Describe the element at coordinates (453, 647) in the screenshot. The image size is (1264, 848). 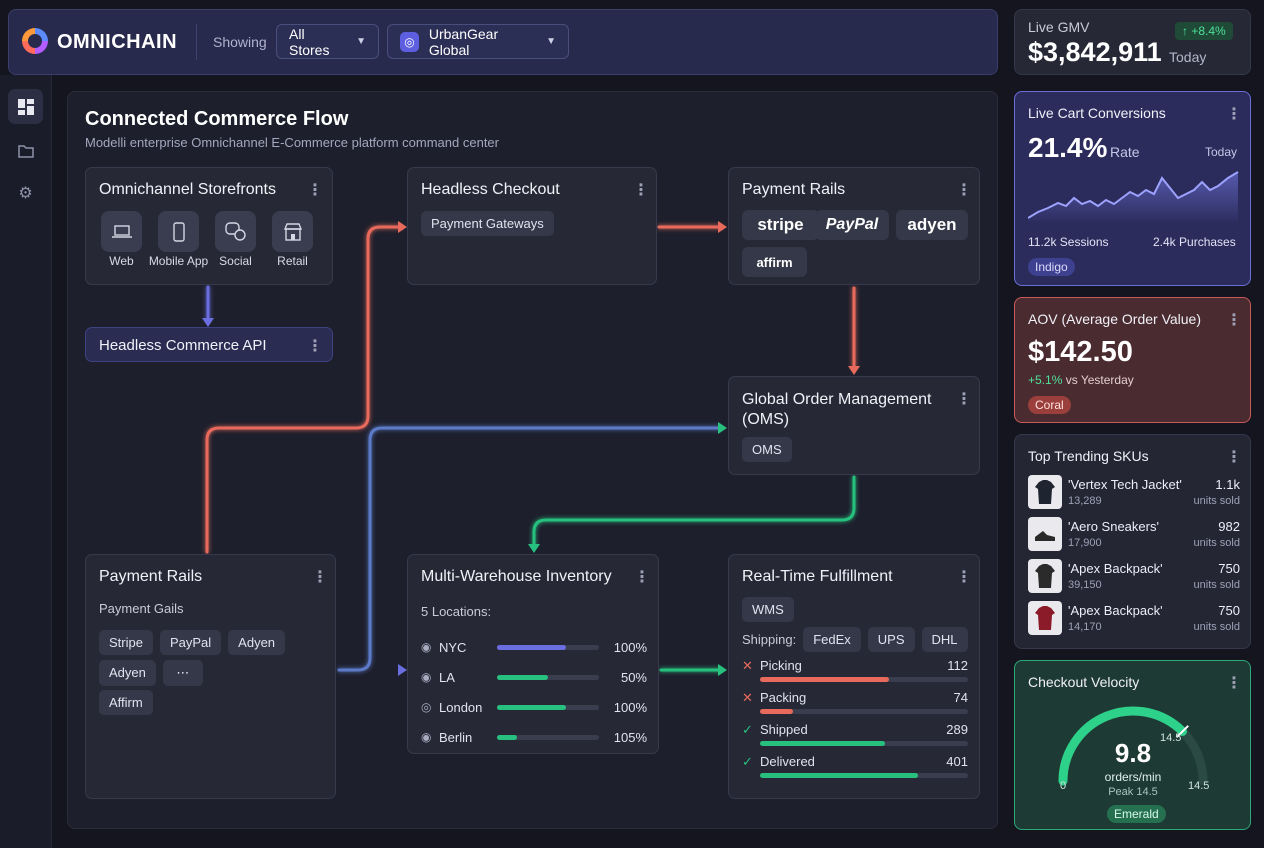
I see `warehouse-name: NYC` at that location.